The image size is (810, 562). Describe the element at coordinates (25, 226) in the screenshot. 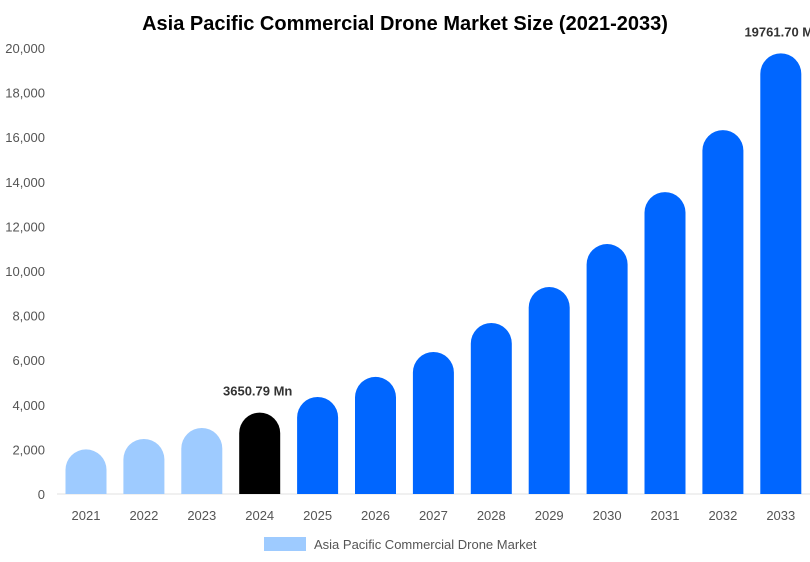

I see `y-tick-label: 12,000` at that location.